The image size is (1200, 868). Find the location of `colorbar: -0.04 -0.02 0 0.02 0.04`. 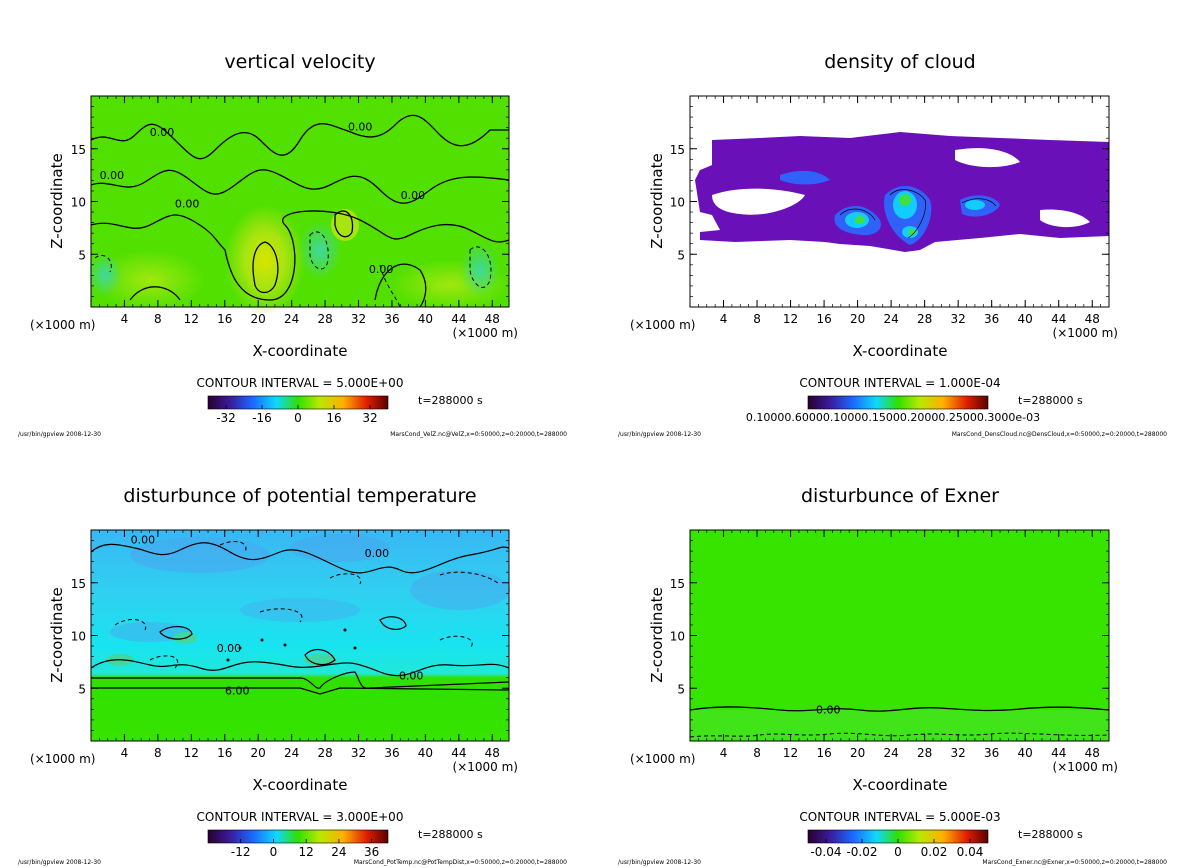

colorbar: -0.04 -0.02 0 0.02 0.04 is located at coordinates (898, 844).